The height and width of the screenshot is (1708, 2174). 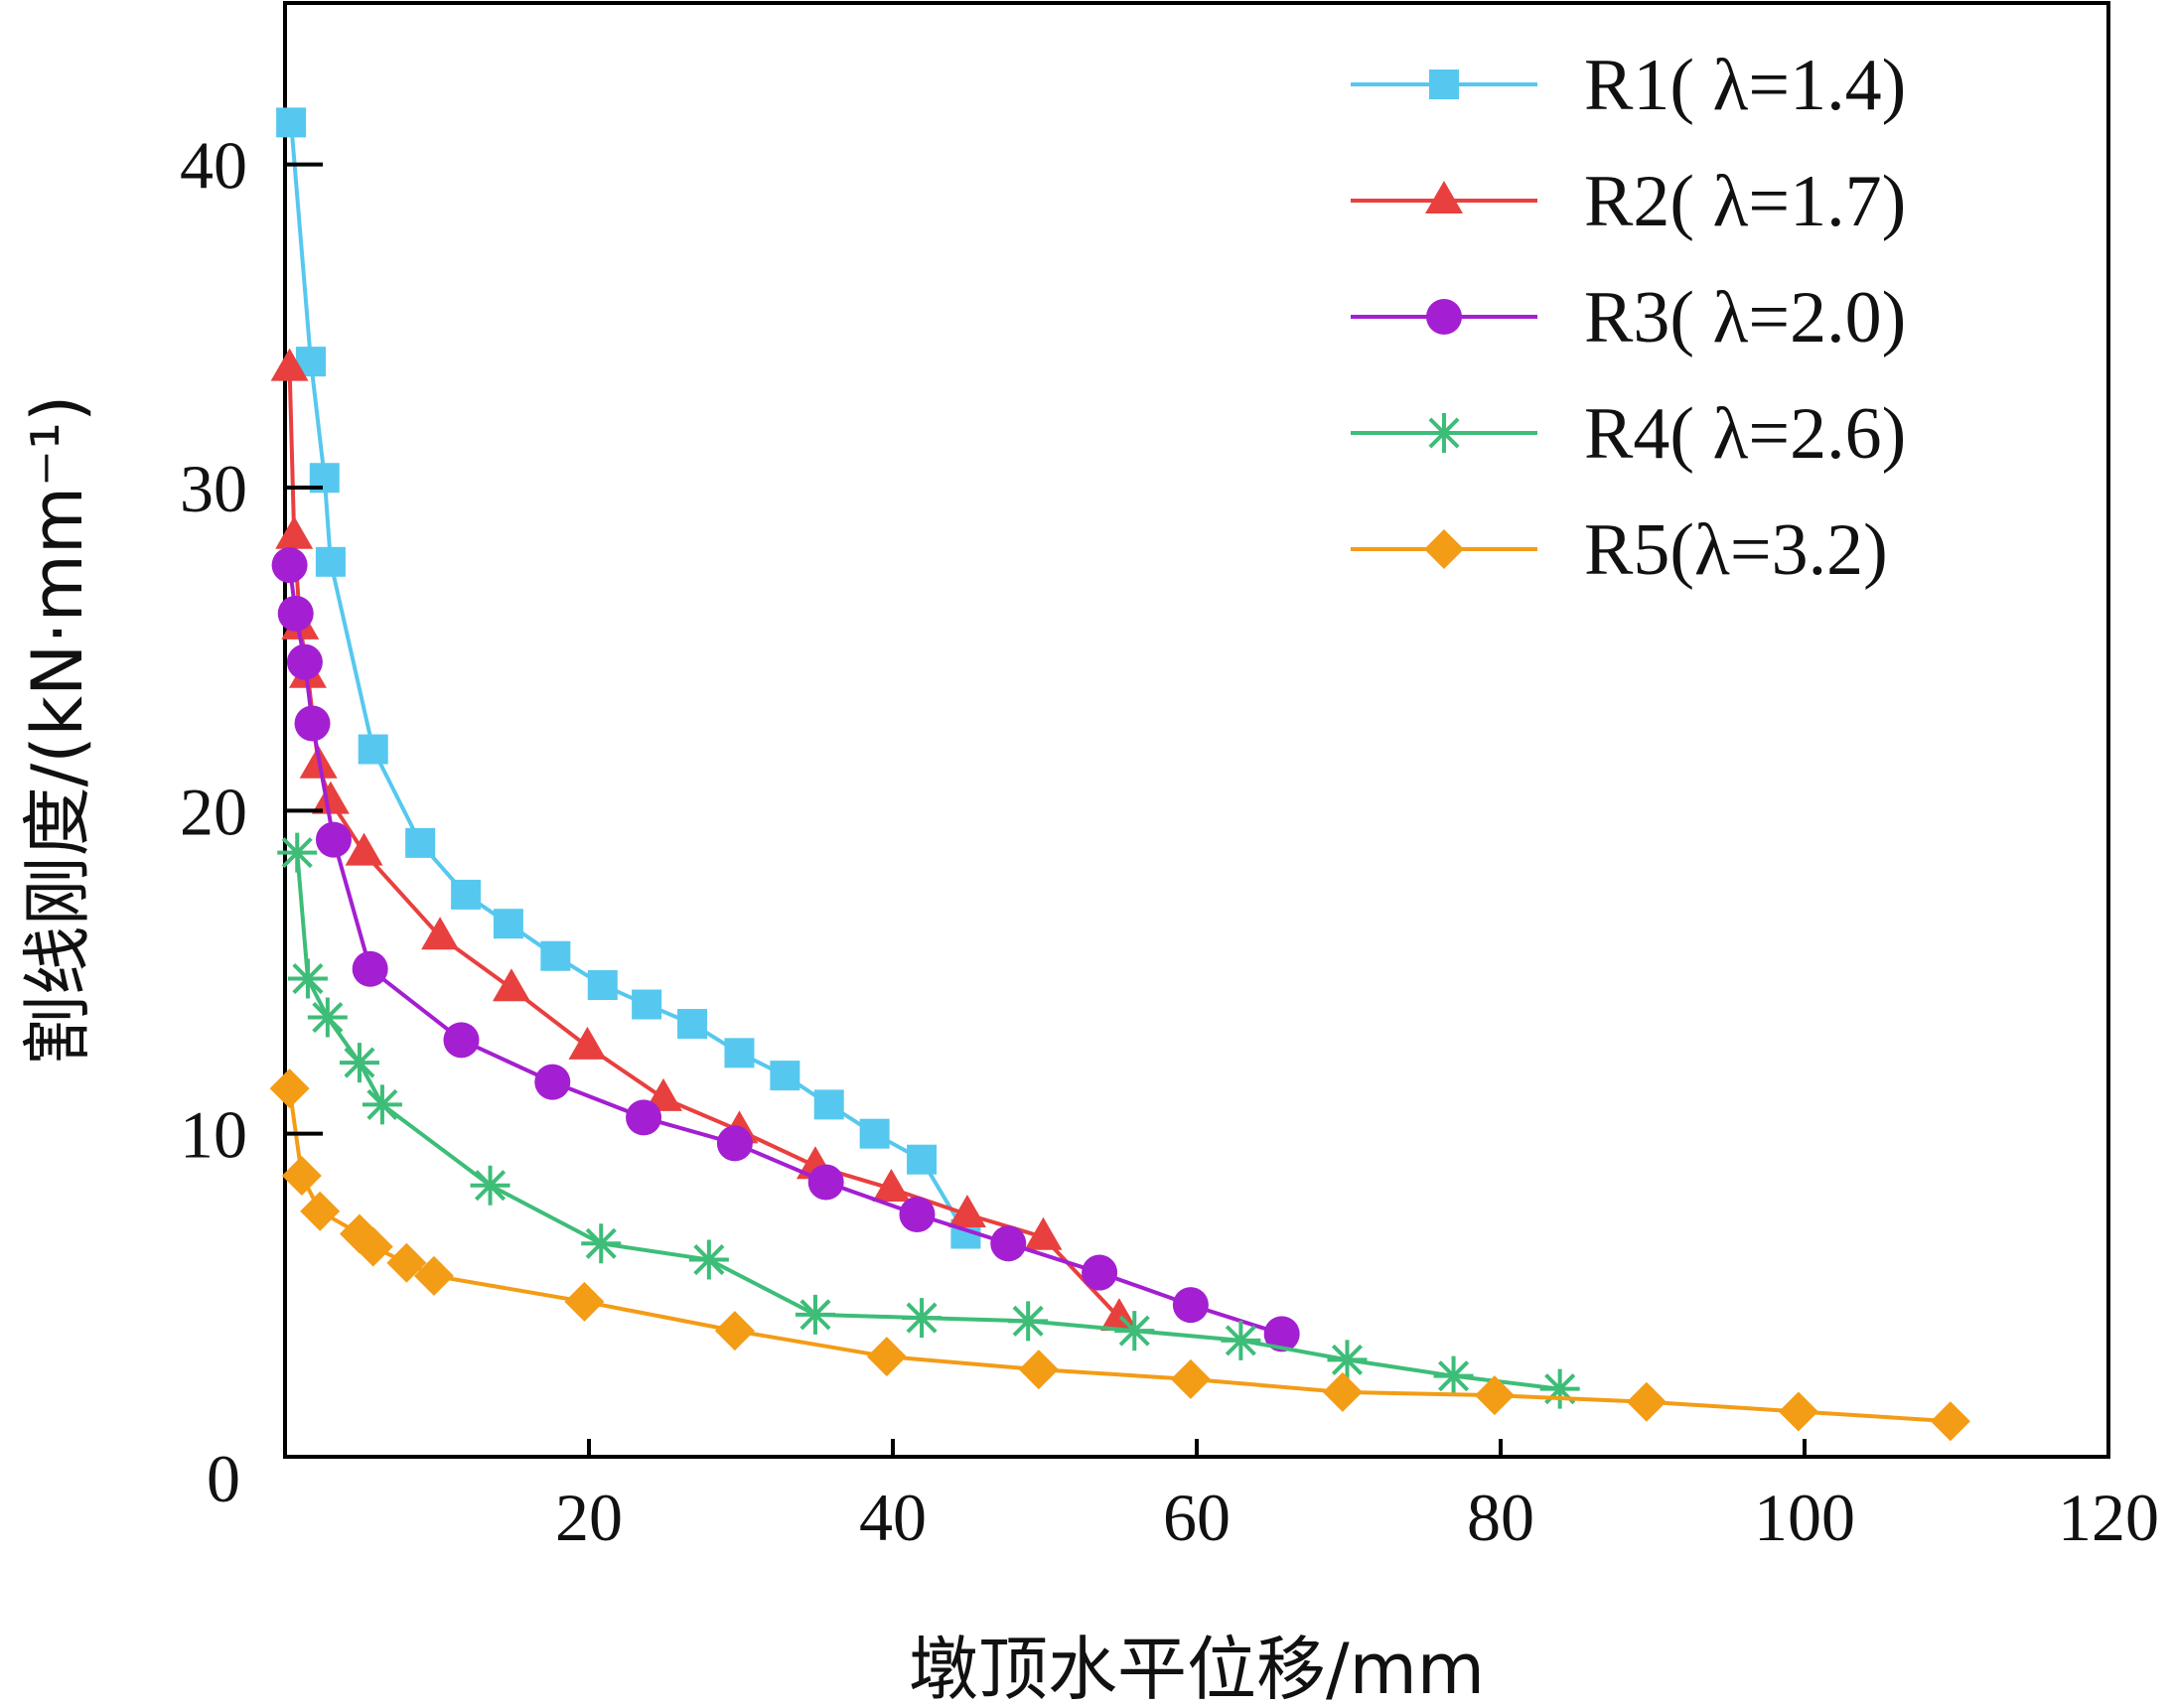 I want to click on legend-label: R2( λ=1.7), so click(x=1745, y=201).